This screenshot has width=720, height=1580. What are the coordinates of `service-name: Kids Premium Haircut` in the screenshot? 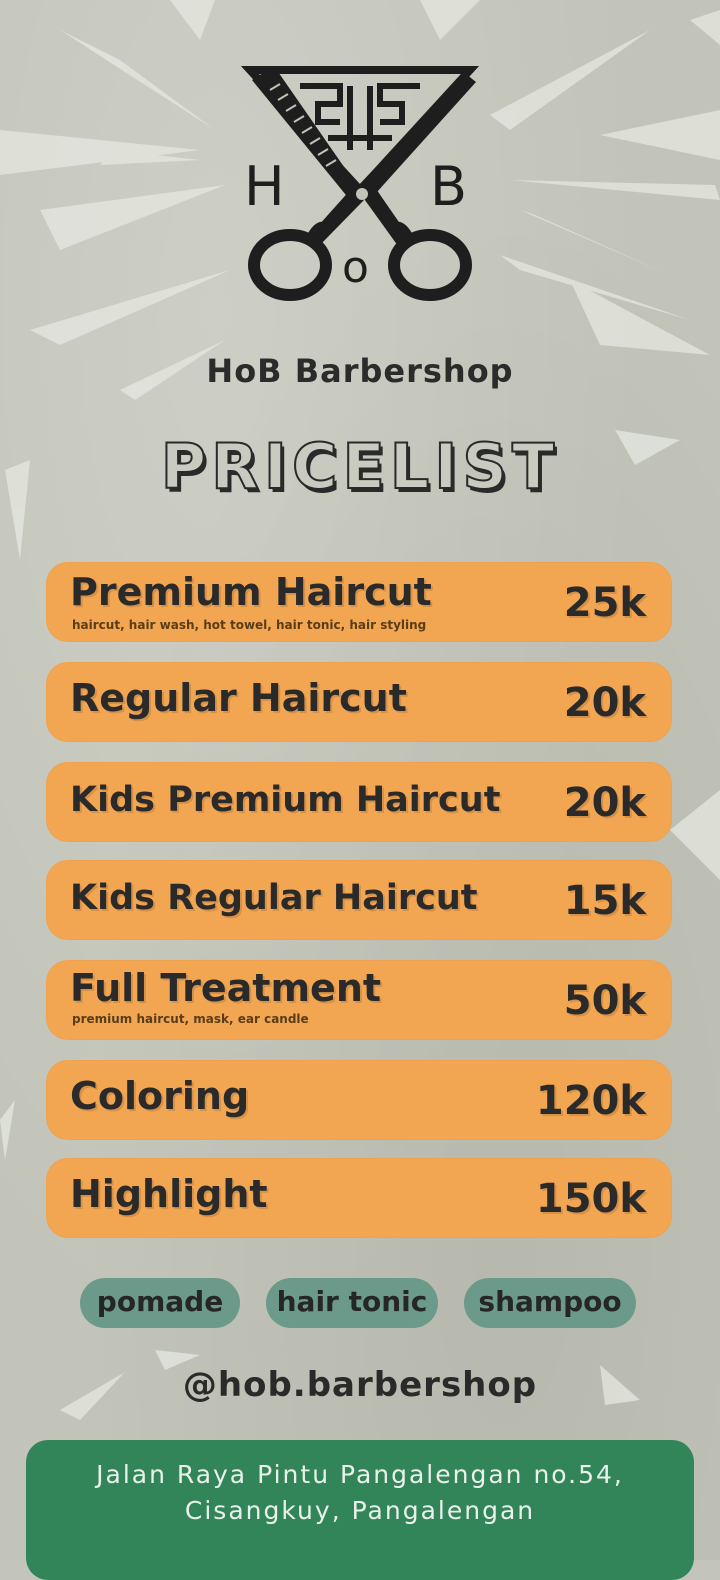 It's located at (285, 800).